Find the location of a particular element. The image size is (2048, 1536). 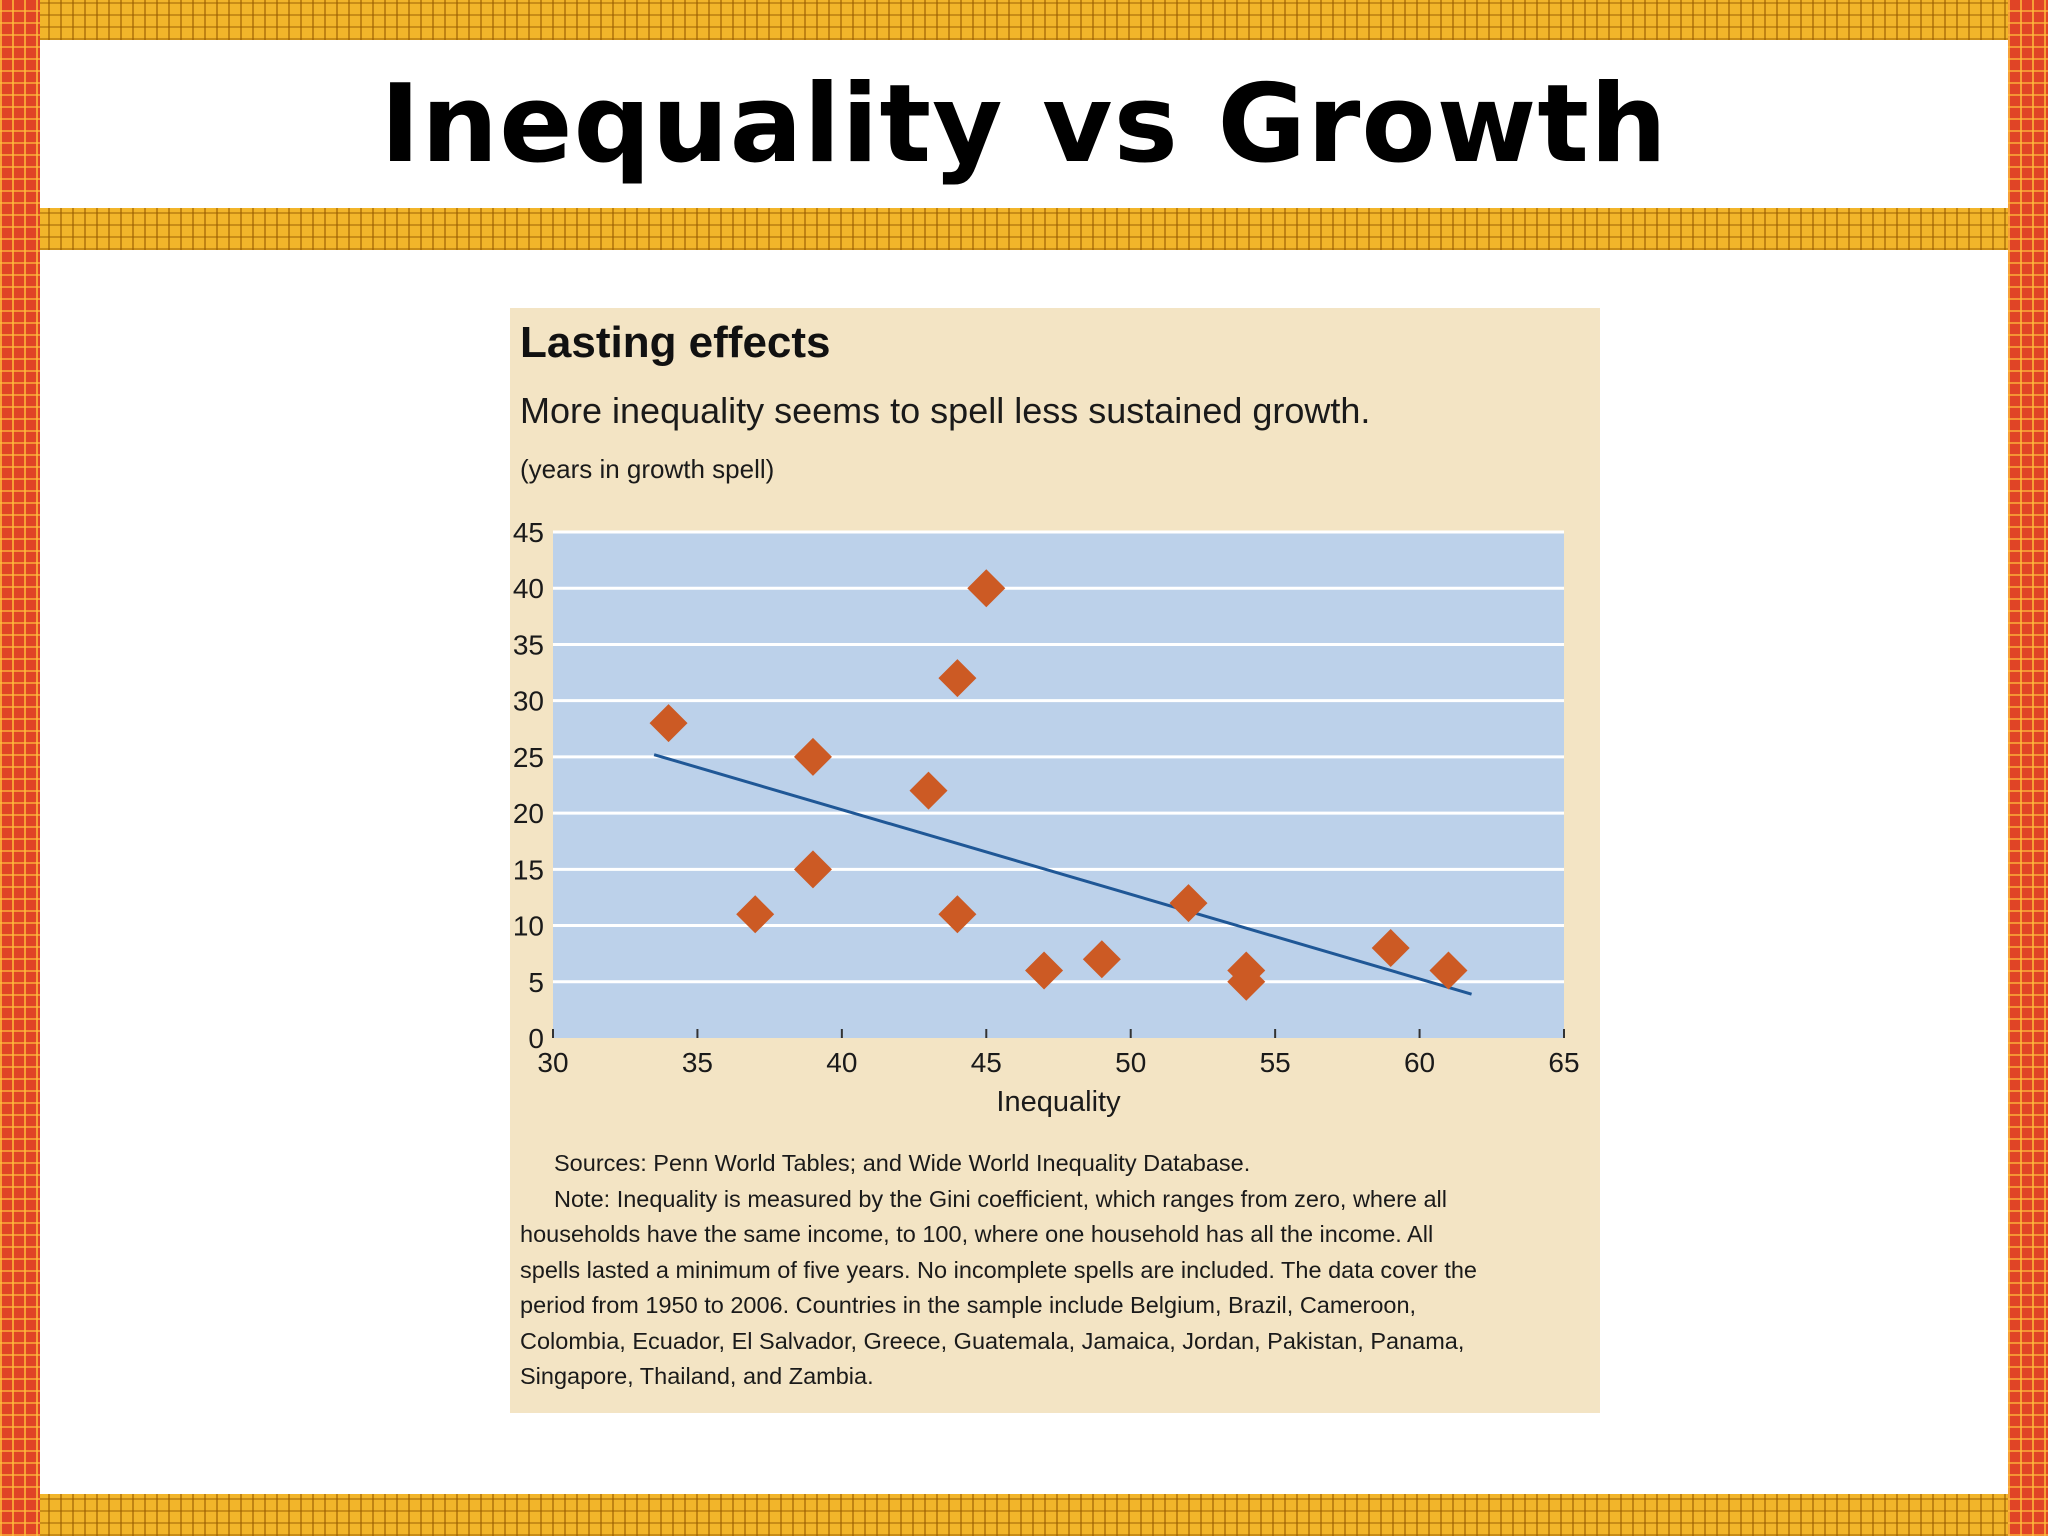

note-line-6: Singapore, Thailand, and Zambia. is located at coordinates (697, 1376).